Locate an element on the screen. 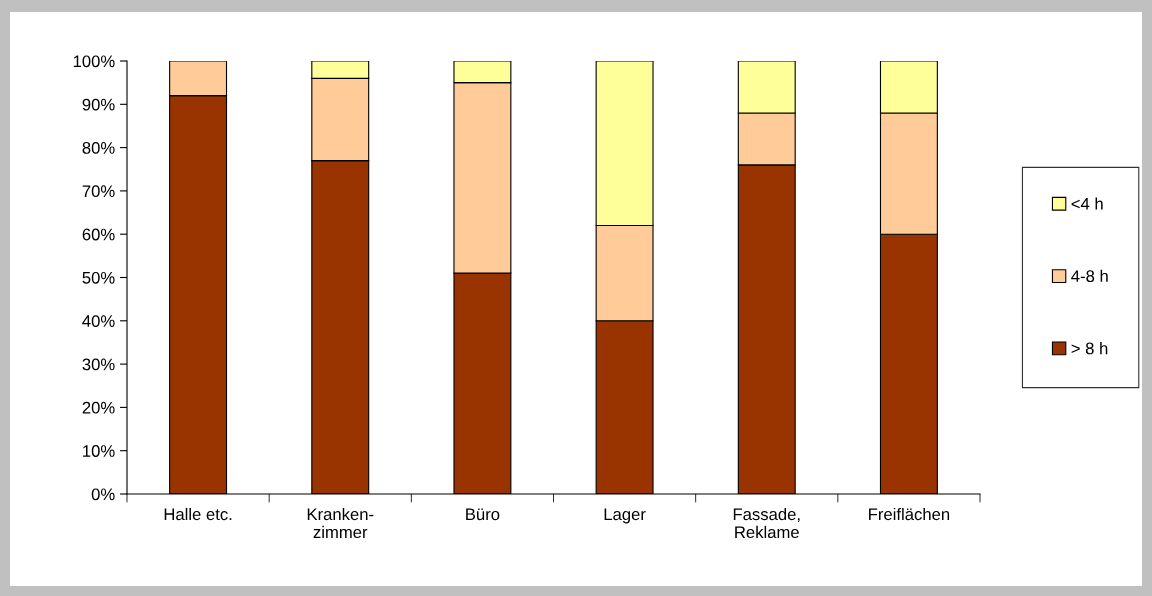 This screenshot has width=1152, height=596. y-tick-label: 20% is located at coordinates (98, 407).